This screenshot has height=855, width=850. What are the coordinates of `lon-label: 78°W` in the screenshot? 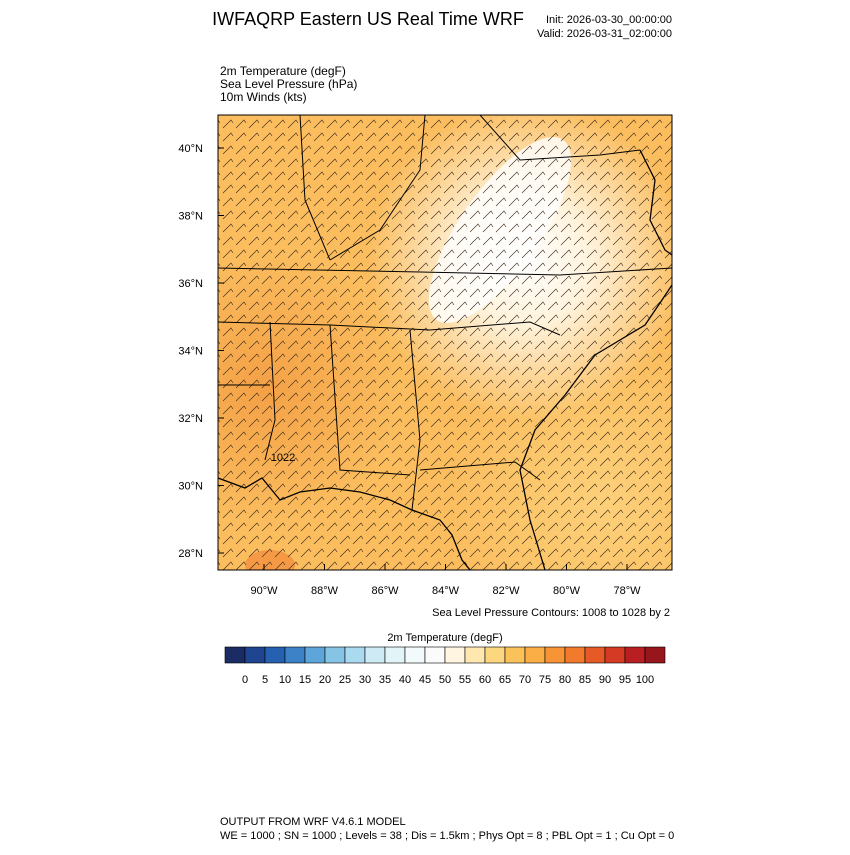 It's located at (627, 591).